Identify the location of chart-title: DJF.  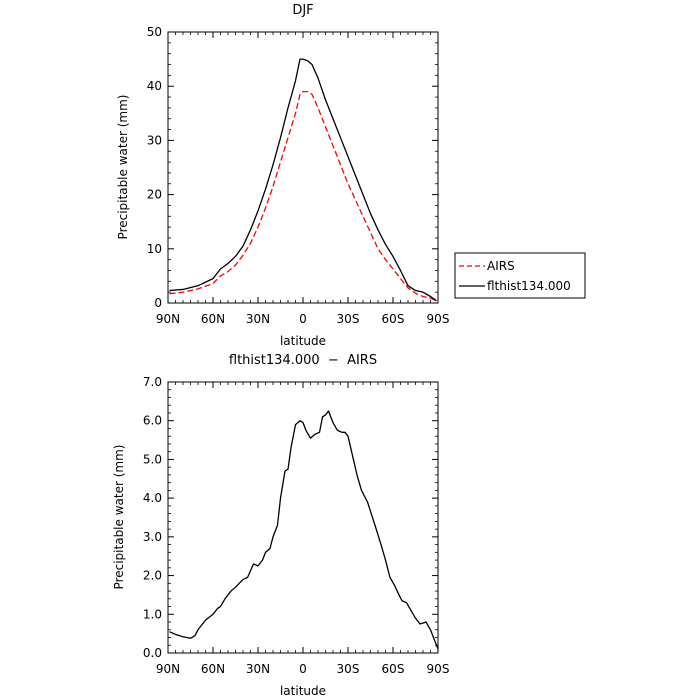
(302, 10).